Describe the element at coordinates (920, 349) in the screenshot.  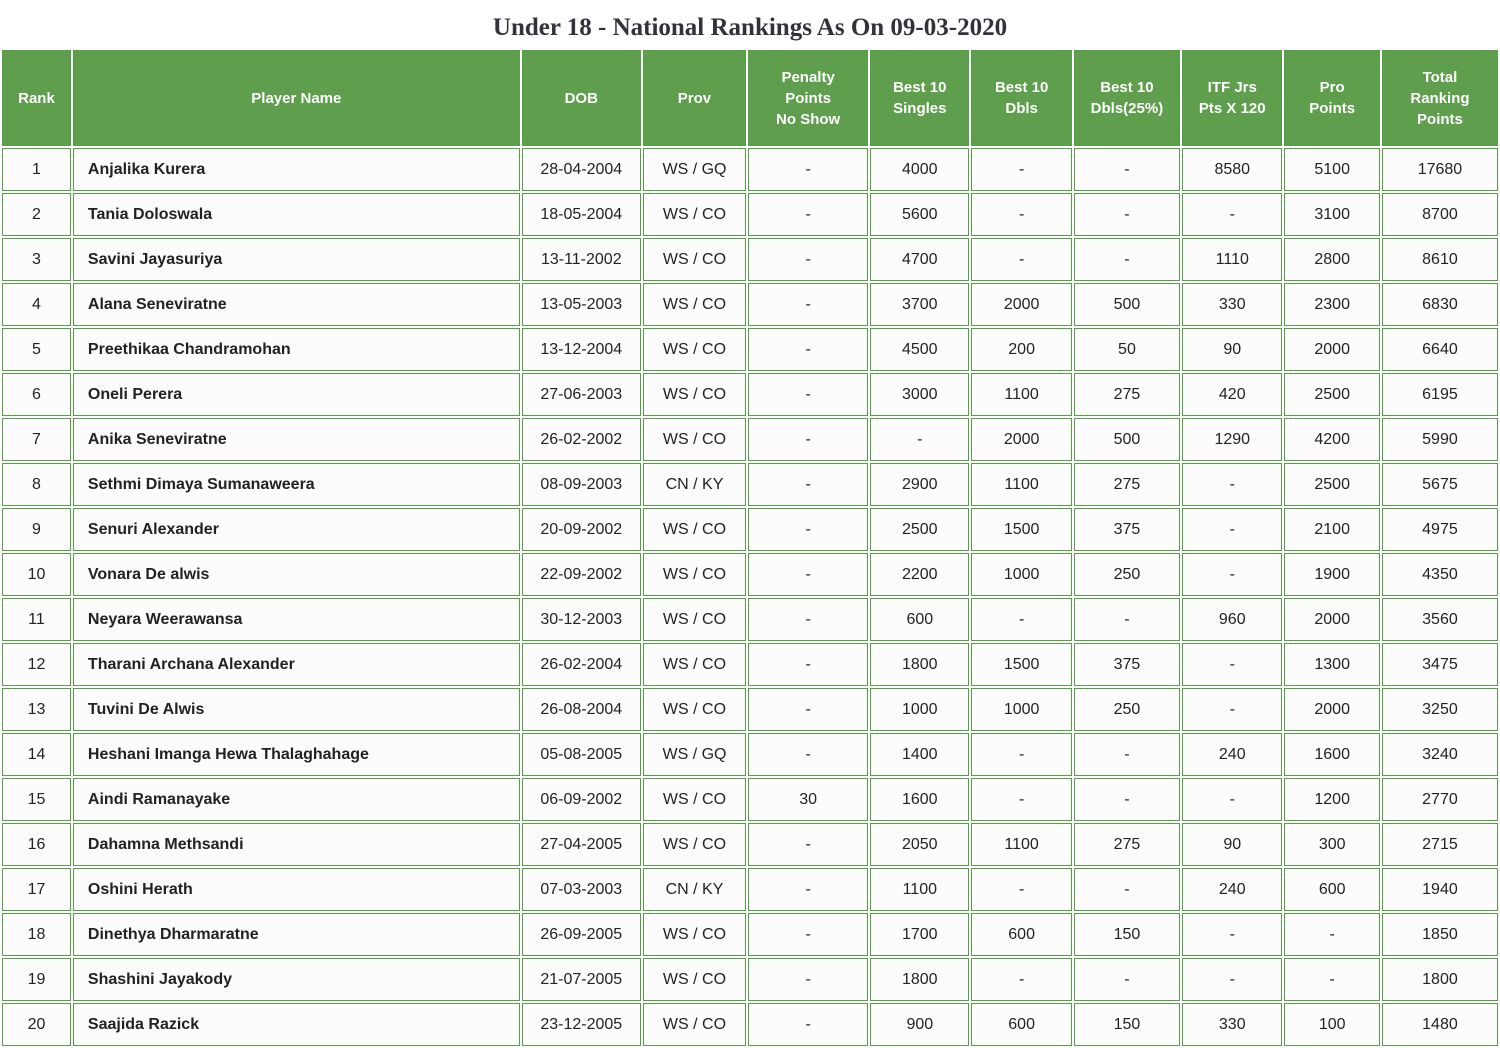
I see `best10-singles-cell: 4500` at that location.